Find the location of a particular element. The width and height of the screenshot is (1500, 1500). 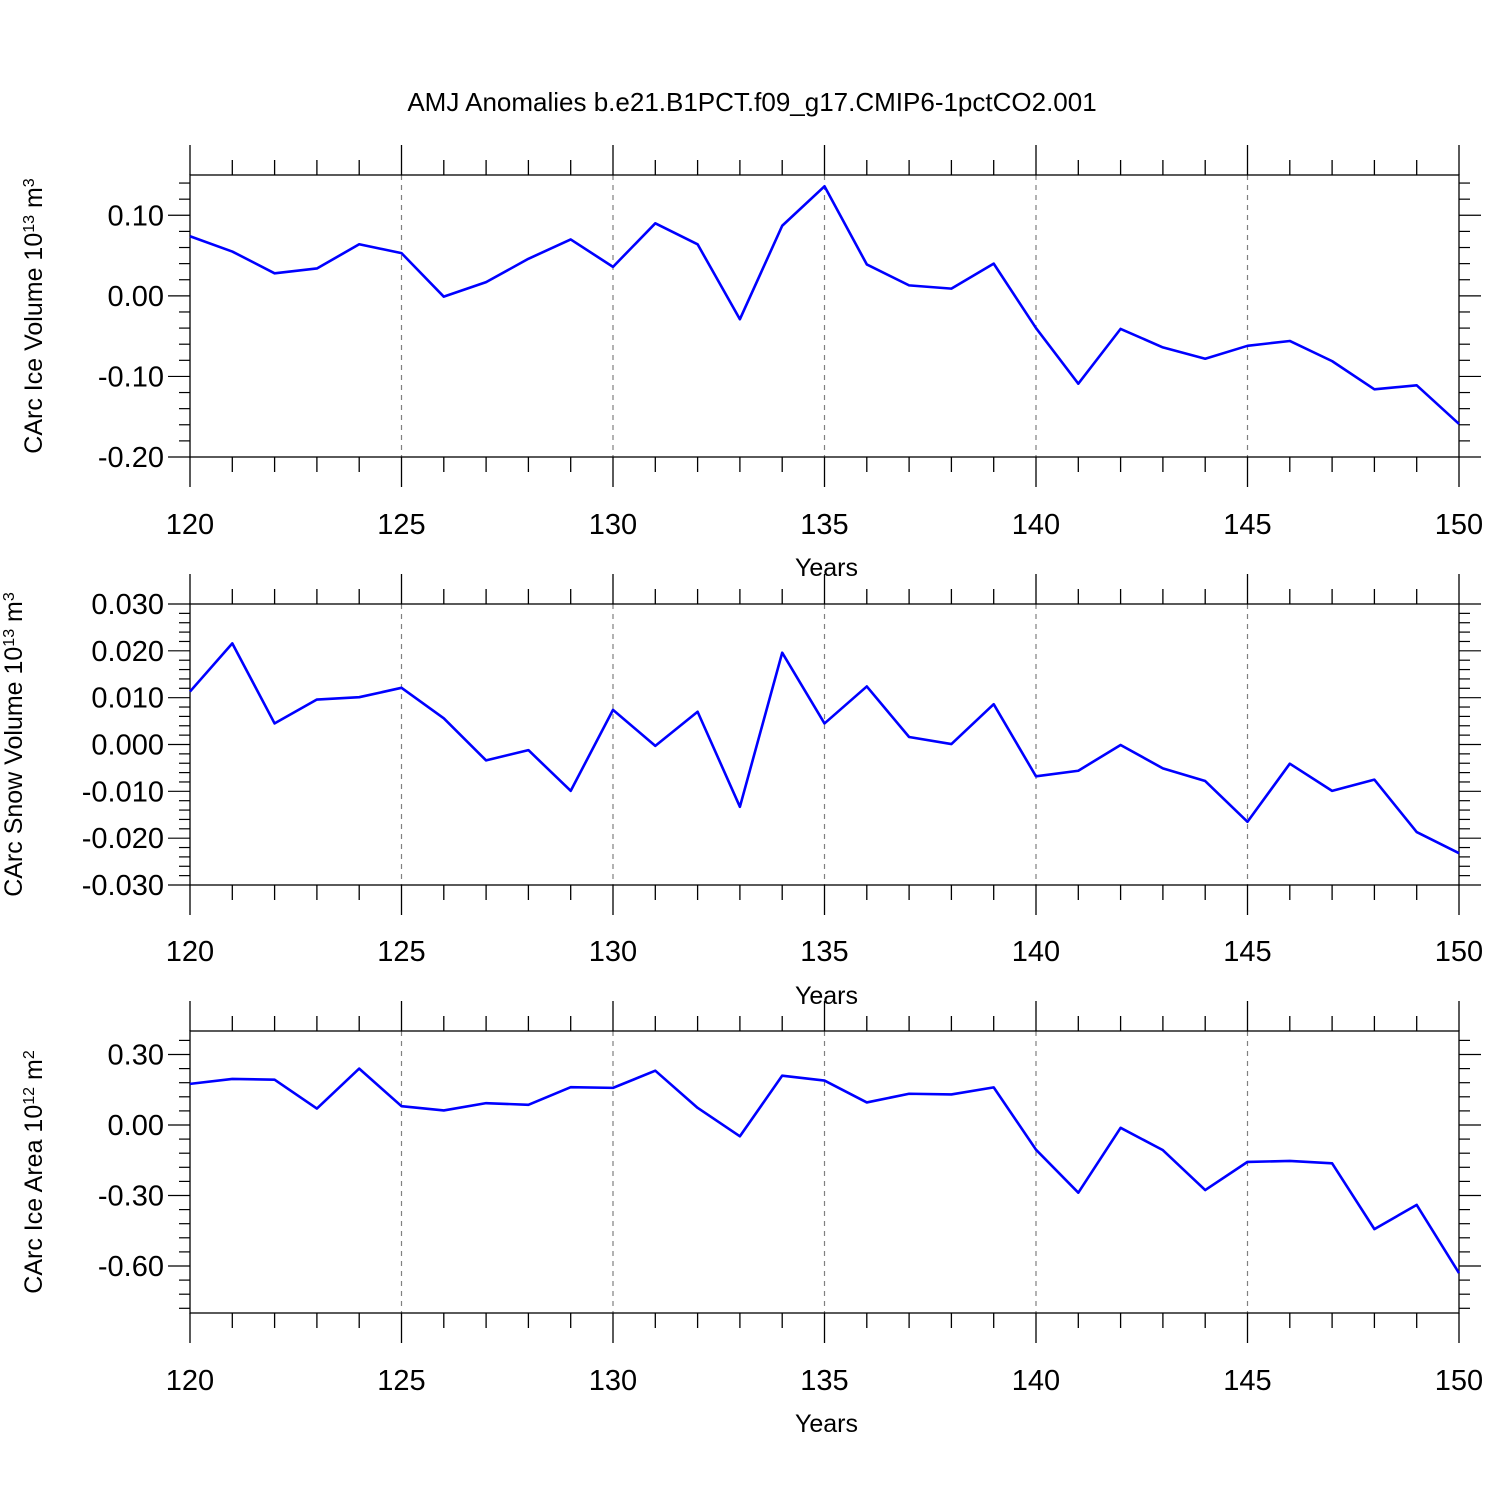

y-label-prefix: CArc Ice Volume 10 is located at coordinates (34, 343).